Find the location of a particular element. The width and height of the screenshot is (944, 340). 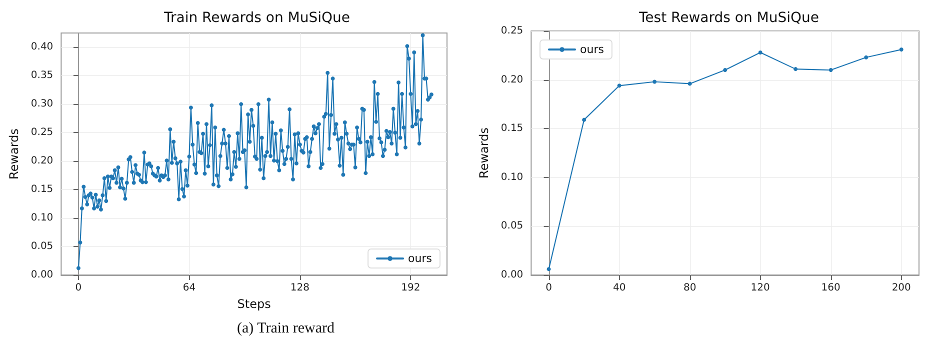

x-tick-label: 192 is located at coordinates (410, 288).